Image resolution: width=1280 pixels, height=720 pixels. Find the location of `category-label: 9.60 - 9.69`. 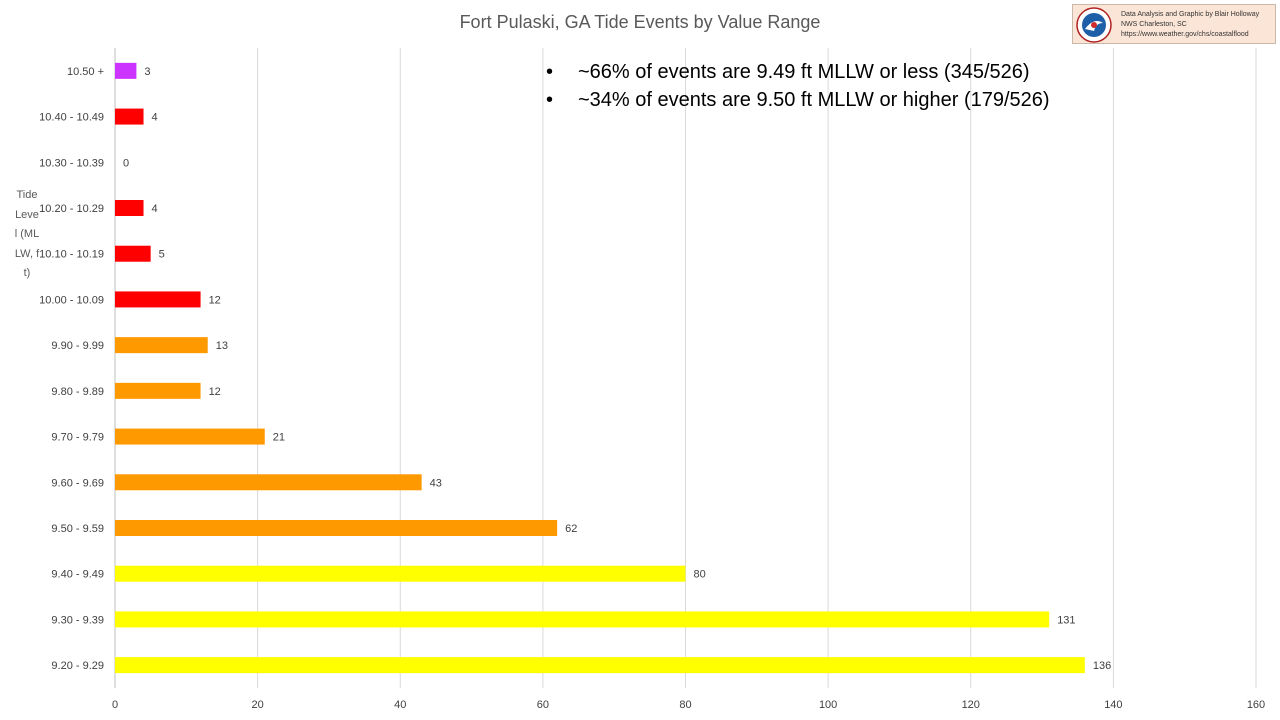

category-label: 9.60 - 9.69 is located at coordinates (77, 483).